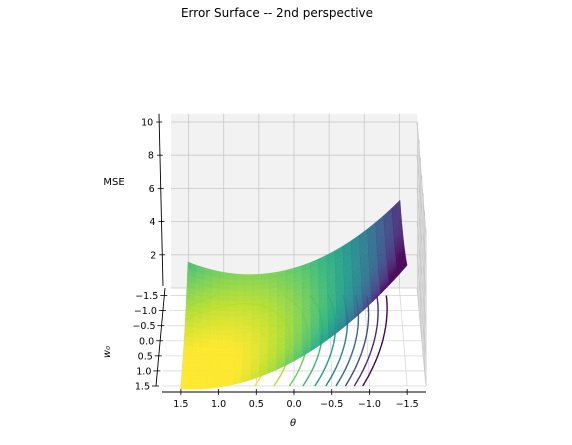 The width and height of the screenshot is (572, 445). I want to click on x-axis-label: θ, so click(293, 423).